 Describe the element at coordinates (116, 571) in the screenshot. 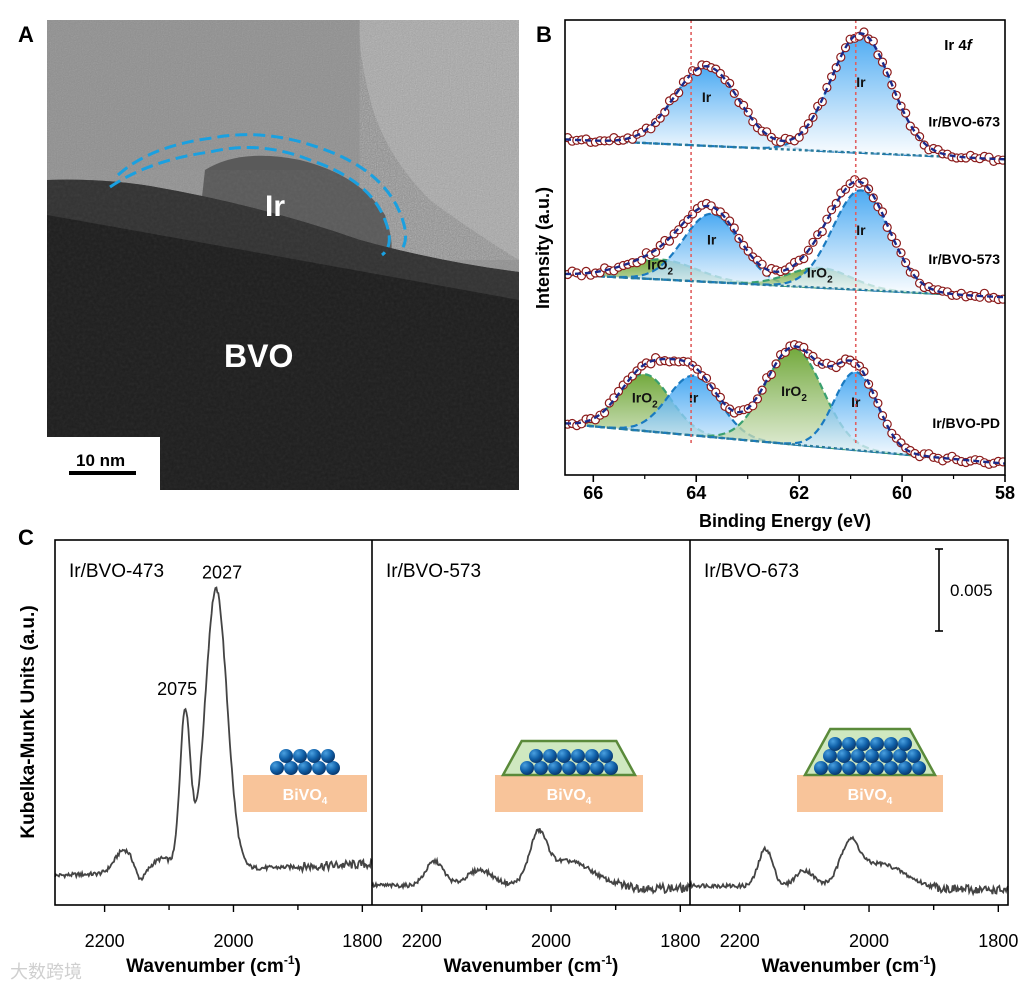

I see `panel-sample-label: Ir/BVO-473` at that location.